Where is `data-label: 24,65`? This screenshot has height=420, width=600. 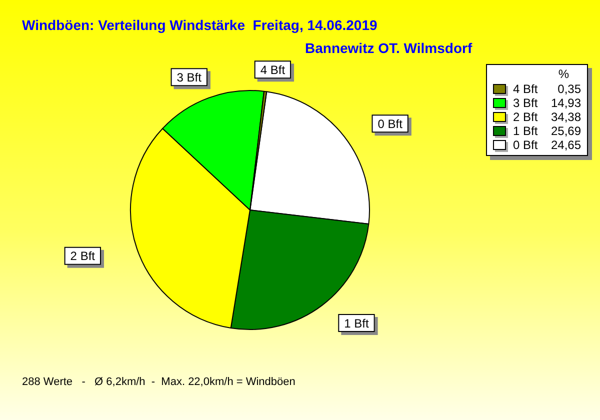
data-label: 24,65 is located at coordinates (565, 145).